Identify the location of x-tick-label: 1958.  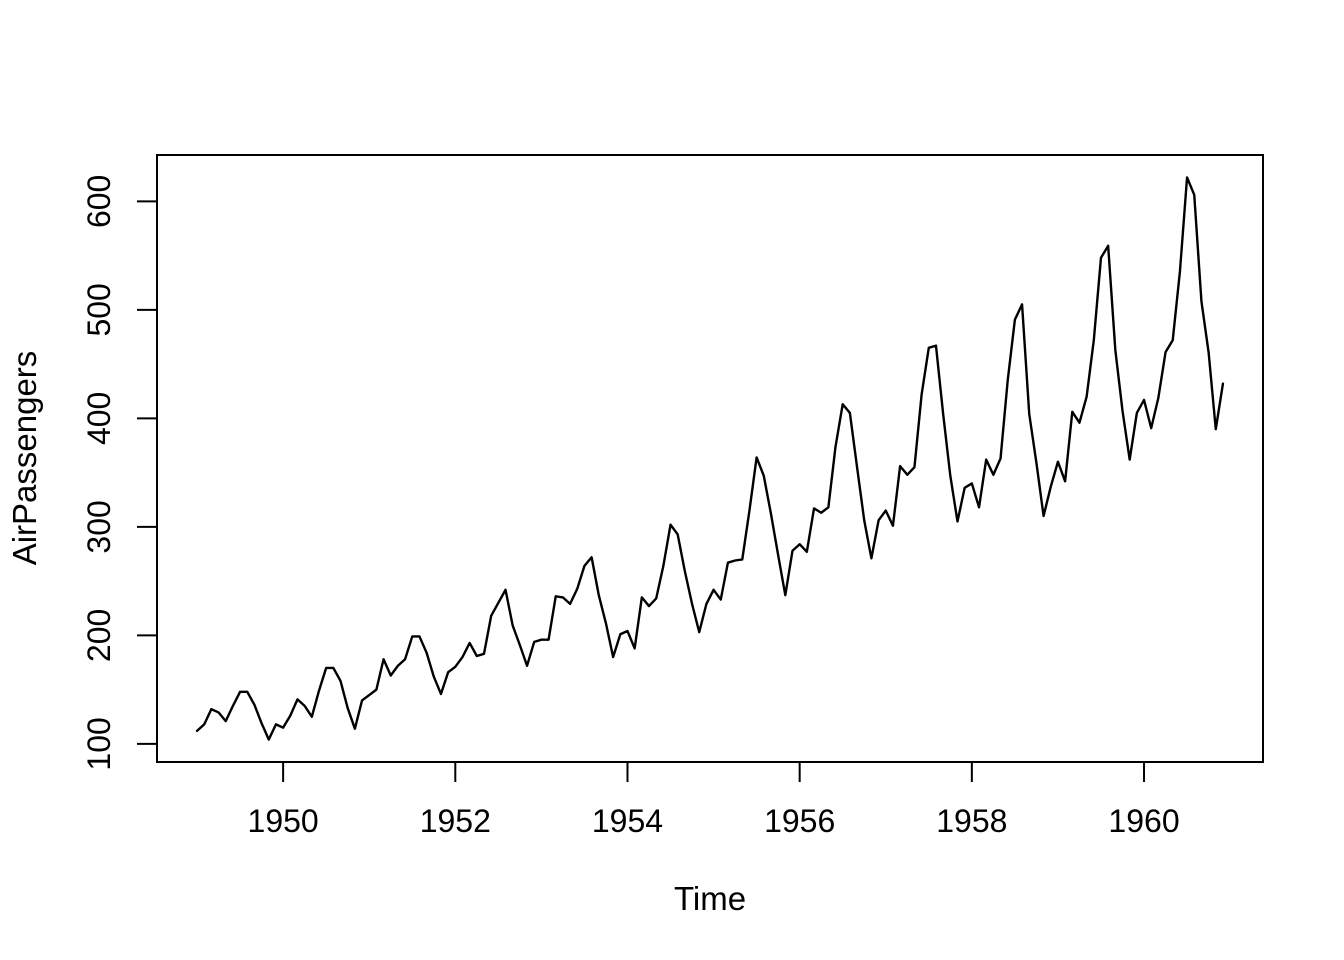
(971, 821).